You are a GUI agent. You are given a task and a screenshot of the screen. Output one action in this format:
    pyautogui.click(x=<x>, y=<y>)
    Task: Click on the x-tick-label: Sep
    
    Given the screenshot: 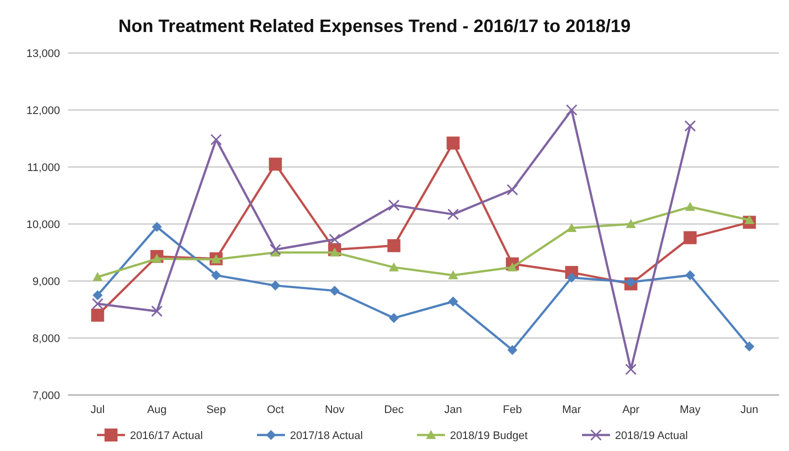 What is the action you would take?
    pyautogui.click(x=216, y=410)
    